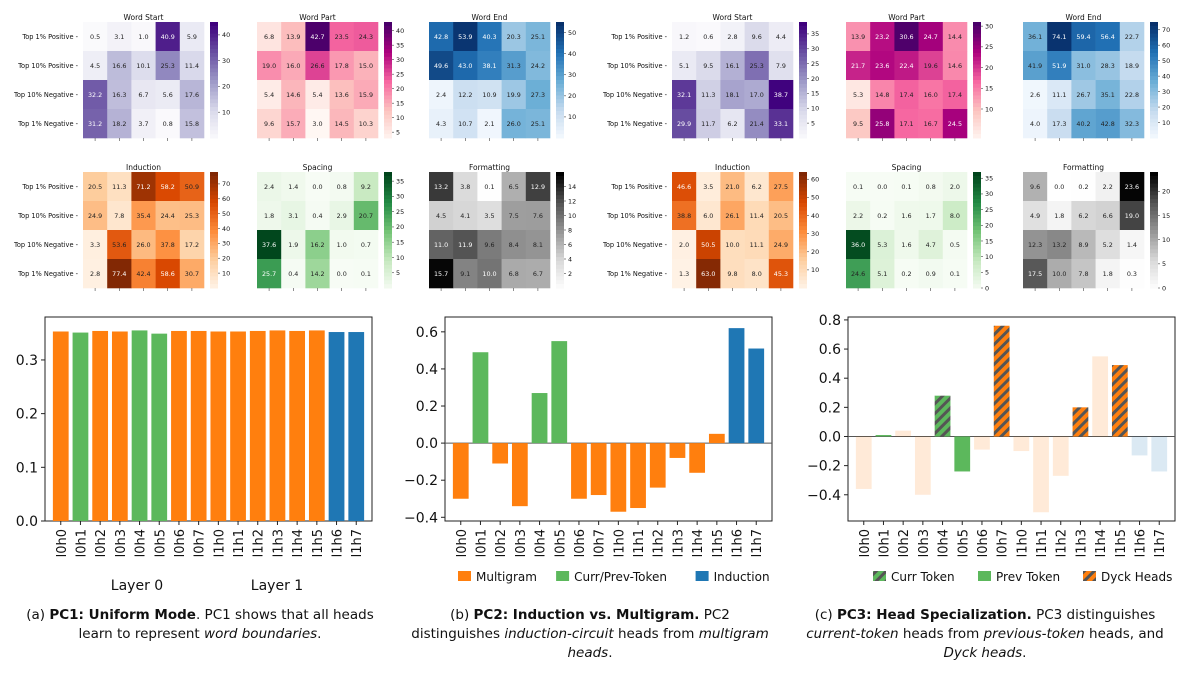  I want to click on cell-value: 31.3, so click(514, 66).